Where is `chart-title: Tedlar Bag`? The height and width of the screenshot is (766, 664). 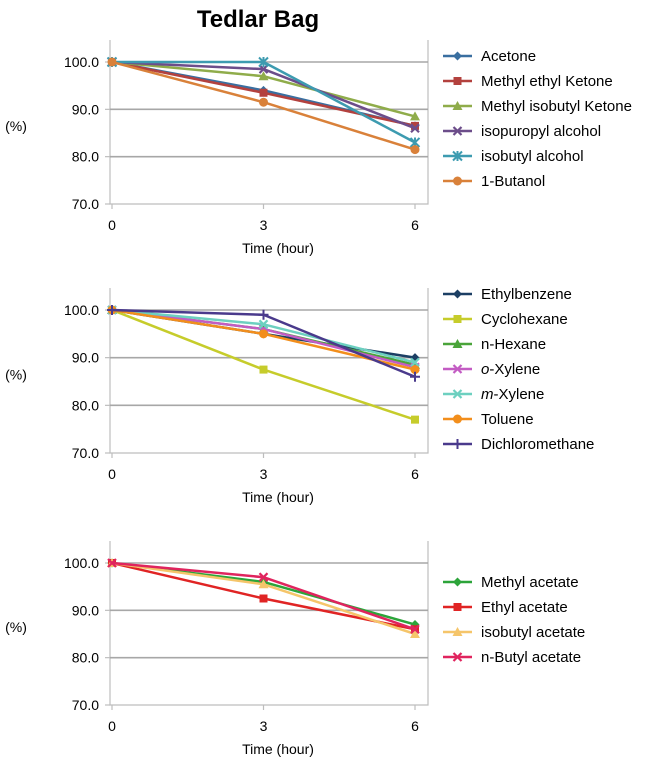 chart-title: Tedlar Bag is located at coordinates (258, 19).